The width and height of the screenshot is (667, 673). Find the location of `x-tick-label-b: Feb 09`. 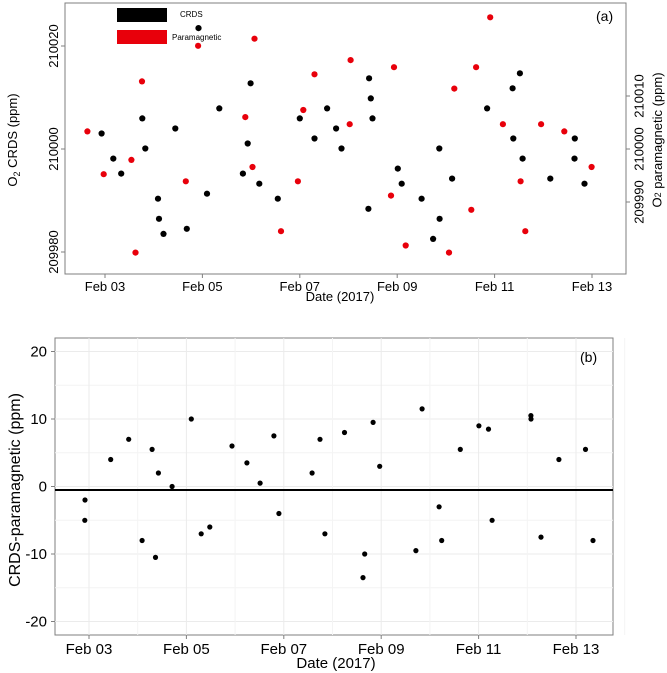

x-tick-label-b: Feb 09 is located at coordinates (381, 649).